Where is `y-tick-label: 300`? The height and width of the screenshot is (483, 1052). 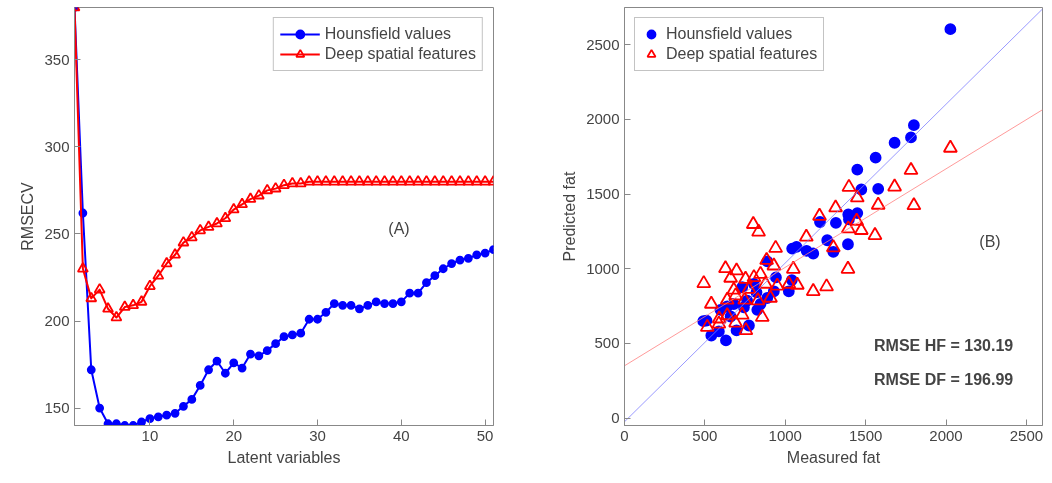
y-tick-label: 300 is located at coordinates (57, 146).